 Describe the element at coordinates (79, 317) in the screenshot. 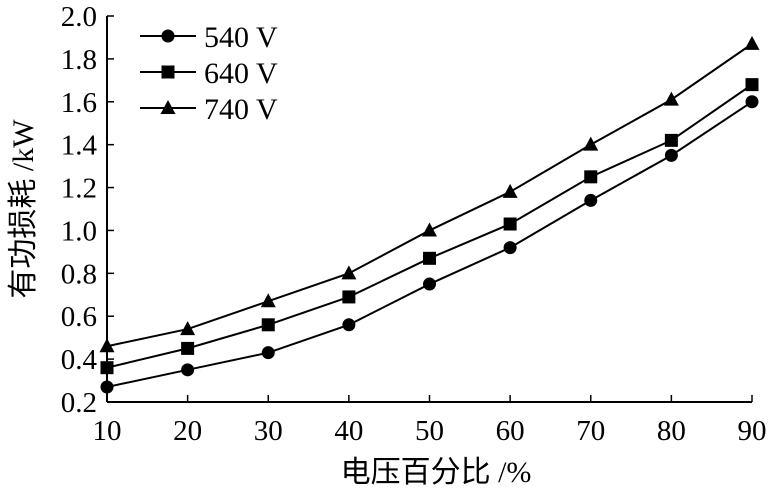

I see `y-tick-label: 0.6` at that location.